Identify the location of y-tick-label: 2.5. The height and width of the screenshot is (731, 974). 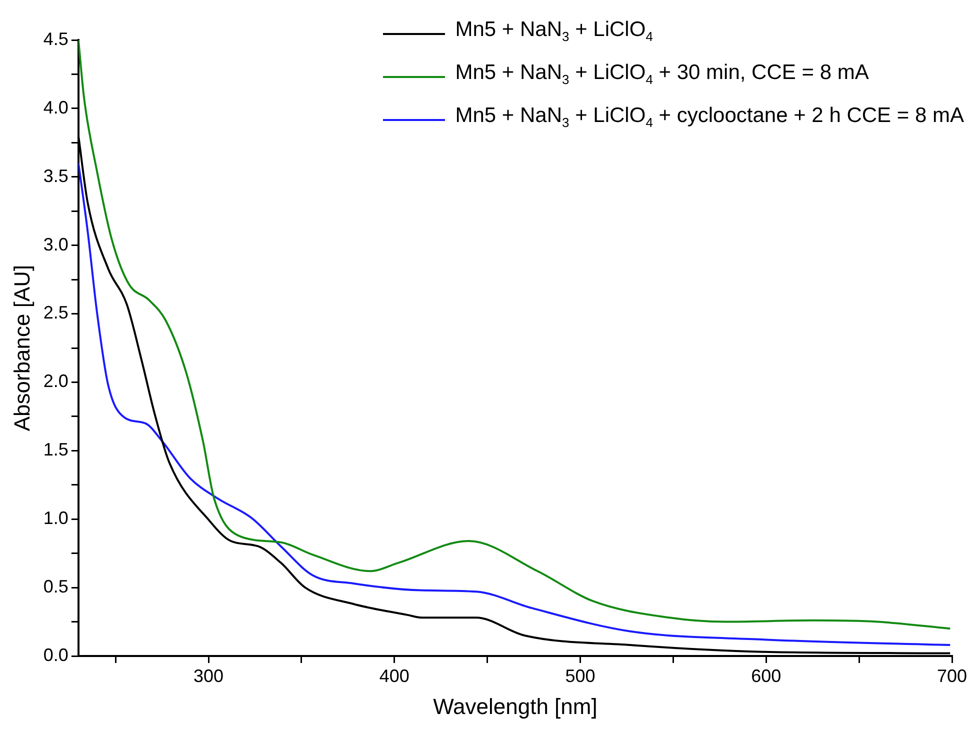
(55, 312).